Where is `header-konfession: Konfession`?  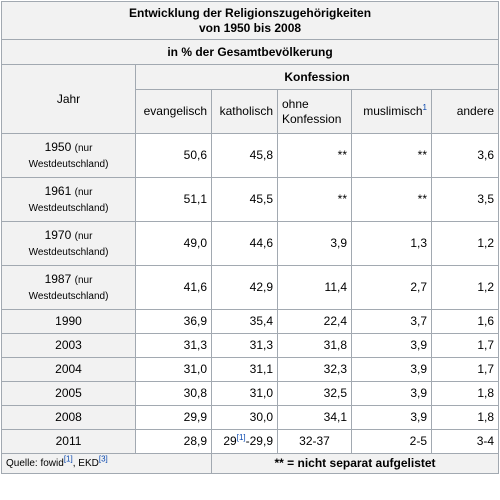
header-konfession: Konfession is located at coordinates (317, 77).